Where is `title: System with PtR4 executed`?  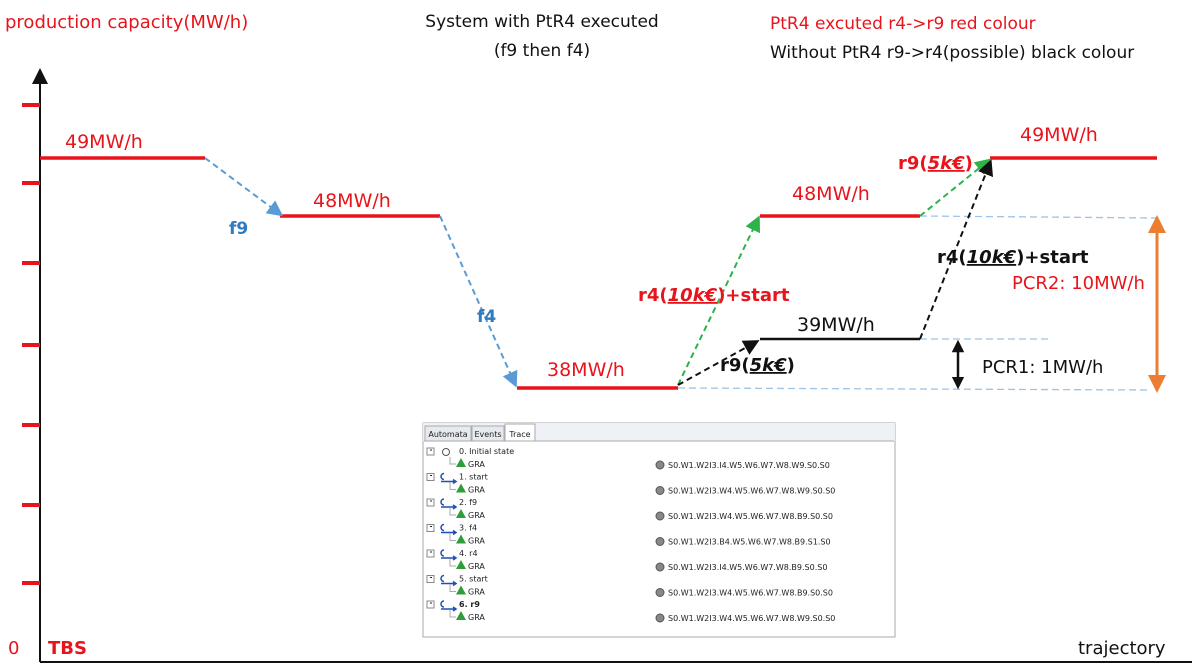
title: System with PtR4 executed is located at coordinates (541, 22).